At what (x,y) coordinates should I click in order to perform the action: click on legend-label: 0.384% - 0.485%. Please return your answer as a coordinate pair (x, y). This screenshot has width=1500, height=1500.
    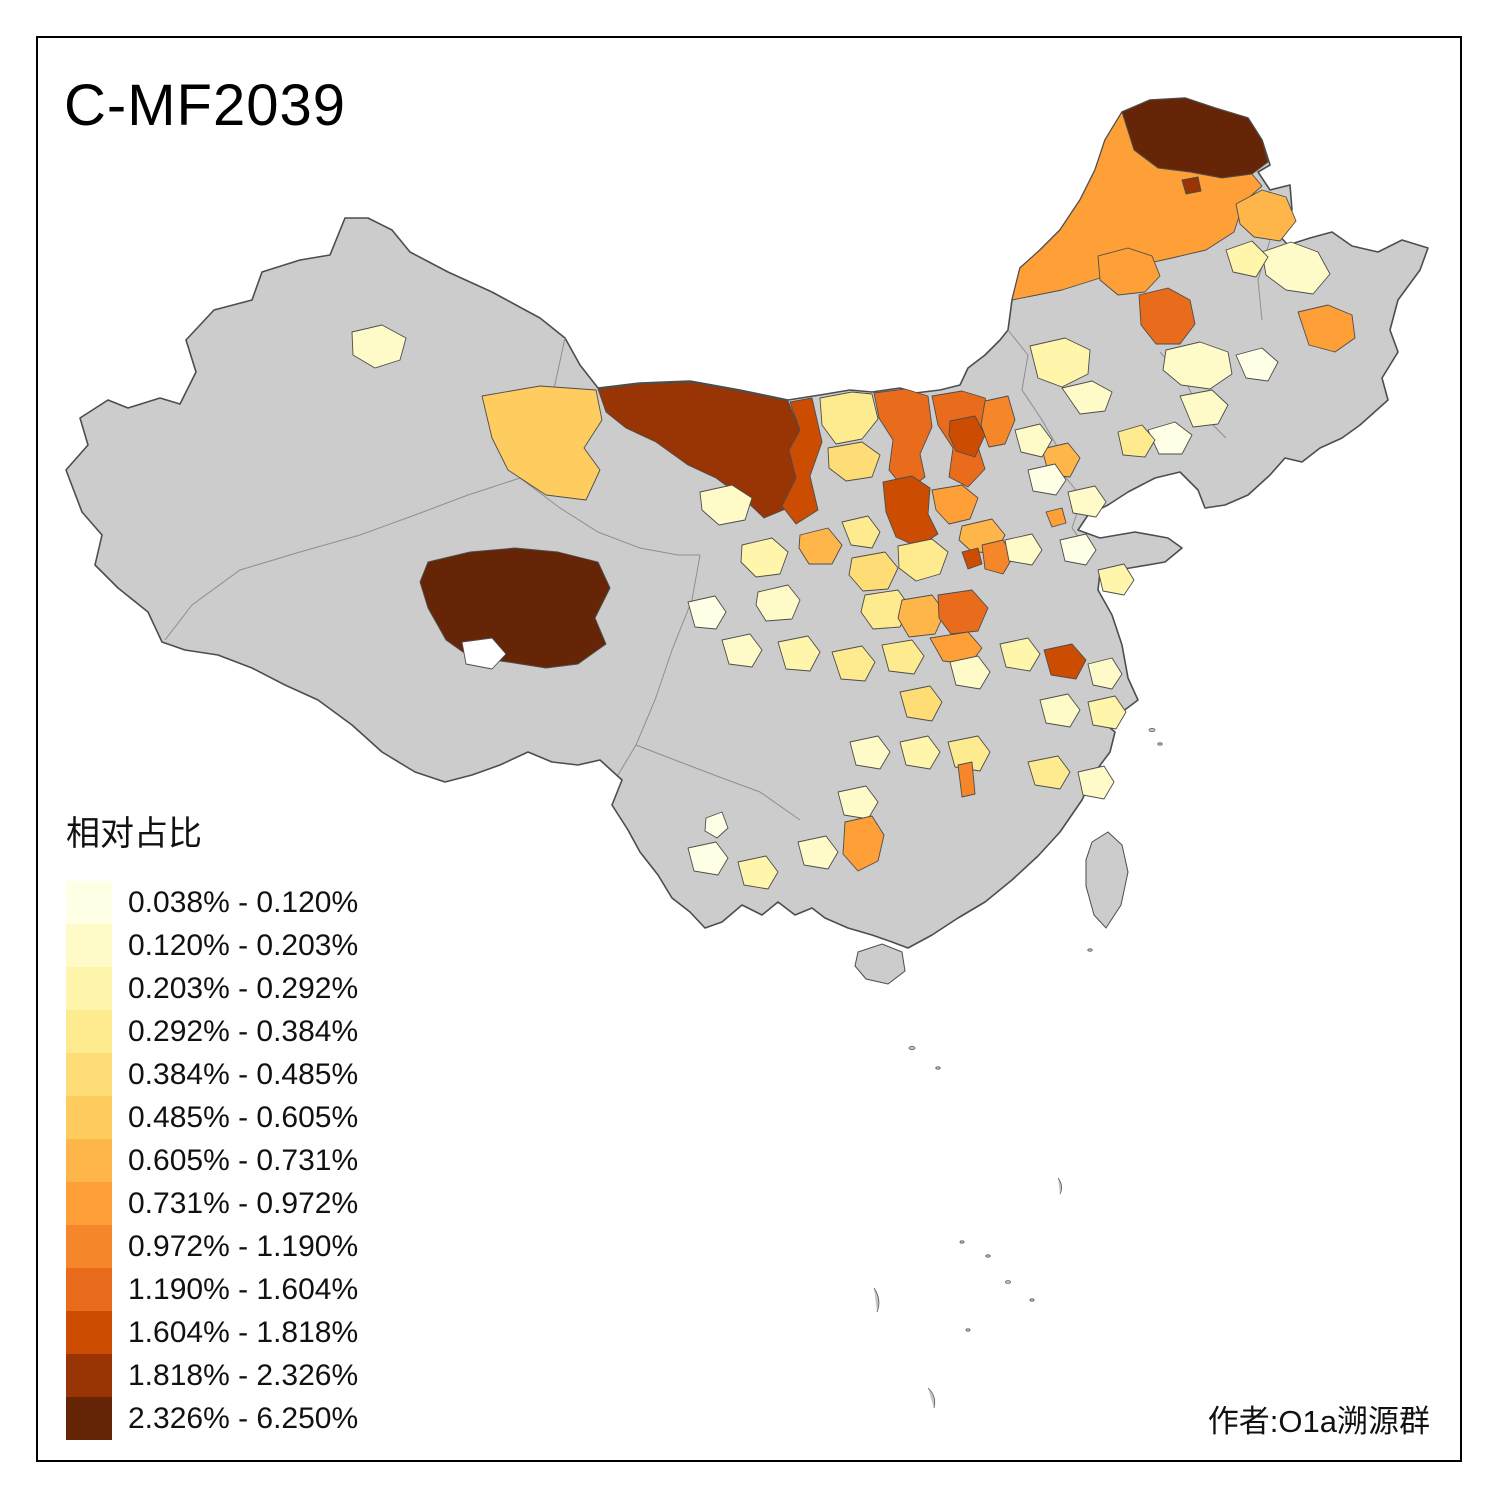
    Looking at the image, I should click on (243, 1074).